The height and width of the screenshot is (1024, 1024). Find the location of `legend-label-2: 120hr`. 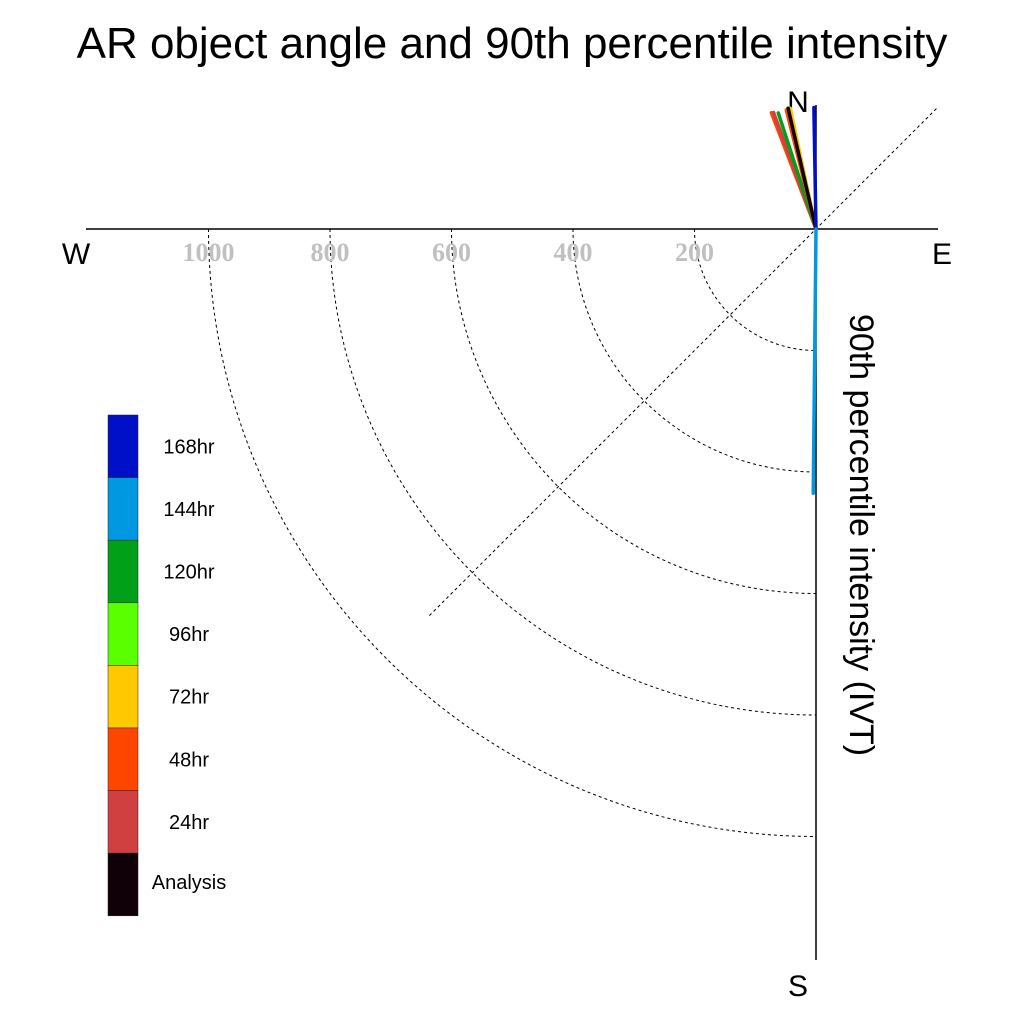

legend-label-2: 120hr is located at coordinates (188, 573).